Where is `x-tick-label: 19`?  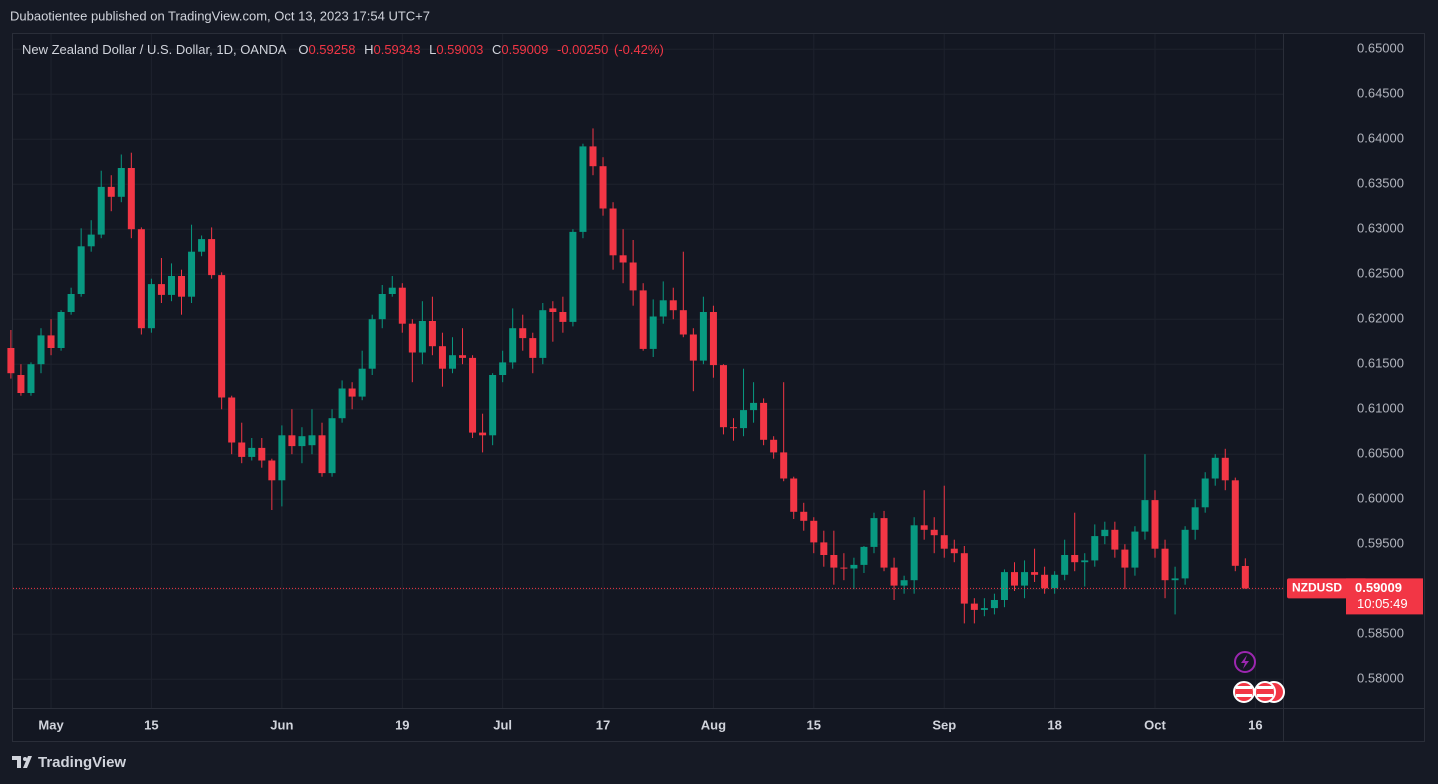 x-tick-label: 19 is located at coordinates (402, 724).